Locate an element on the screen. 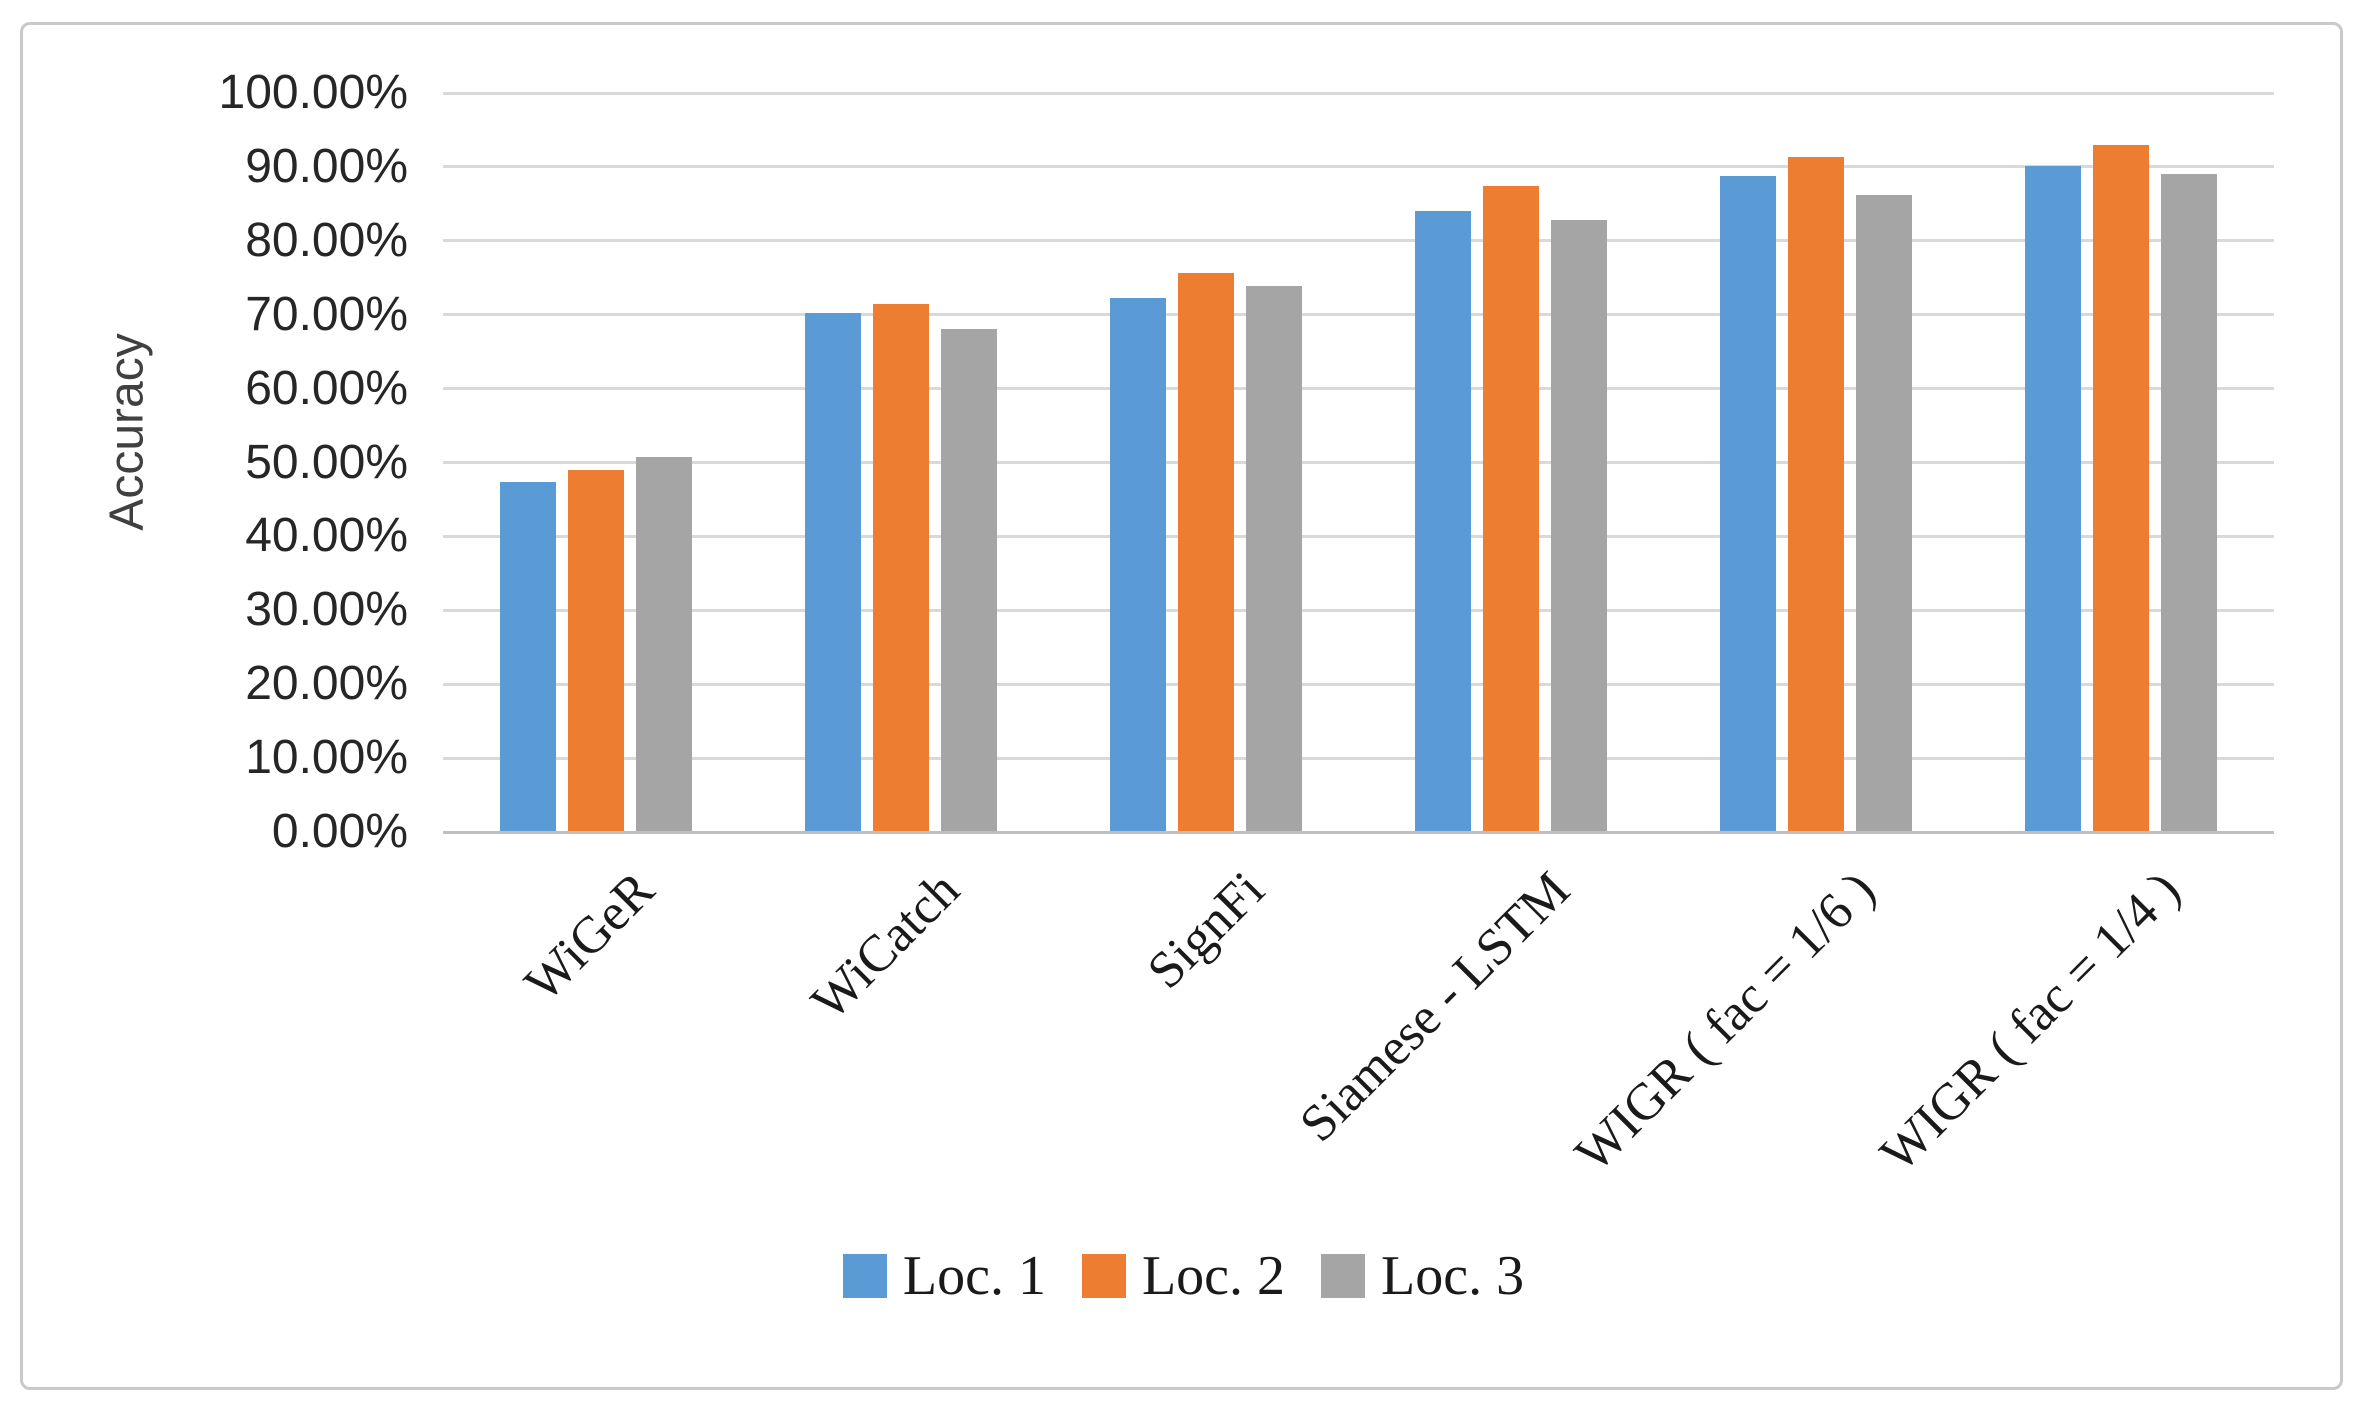 This screenshot has width=2367, height=1413. y-tick-label-70: 70.00% is located at coordinates (326, 314).